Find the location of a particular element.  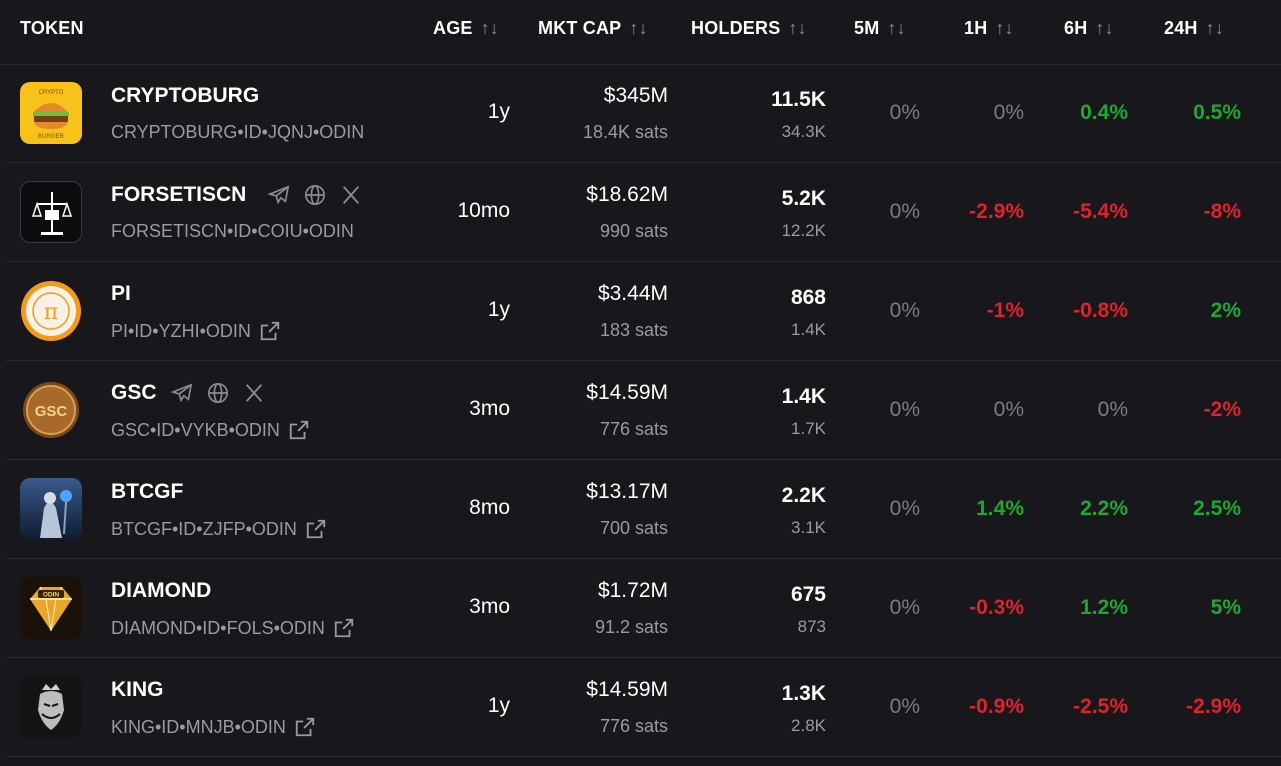

token-id: KING•ID•MNJB•ODIN is located at coordinates (213, 727).